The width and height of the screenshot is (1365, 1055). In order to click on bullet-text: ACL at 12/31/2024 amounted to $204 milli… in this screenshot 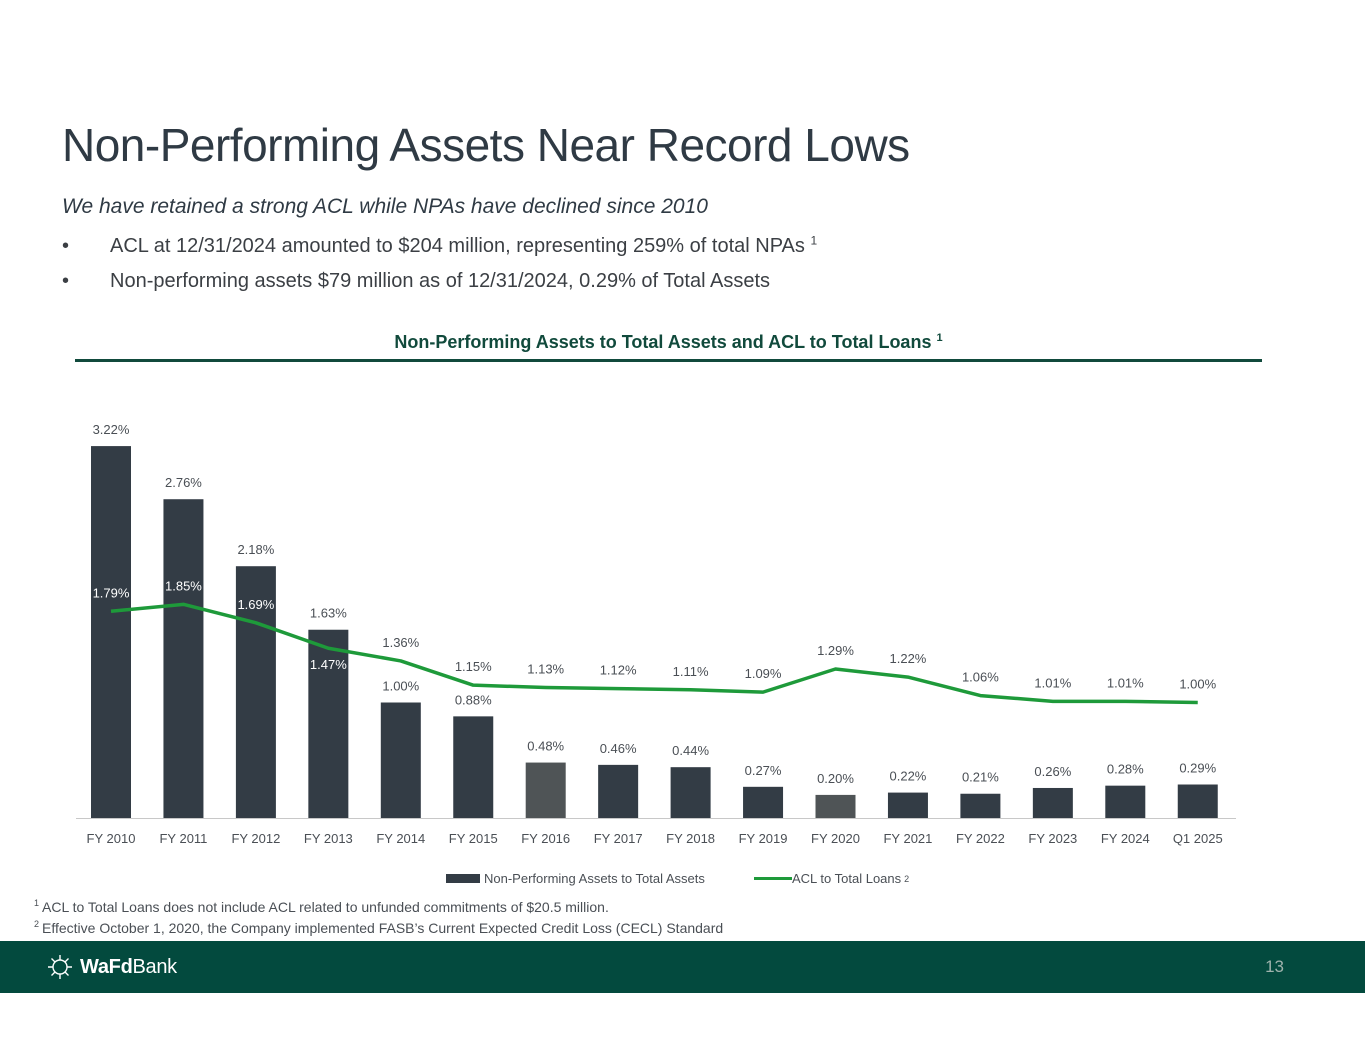, I will do `click(457, 246)`.